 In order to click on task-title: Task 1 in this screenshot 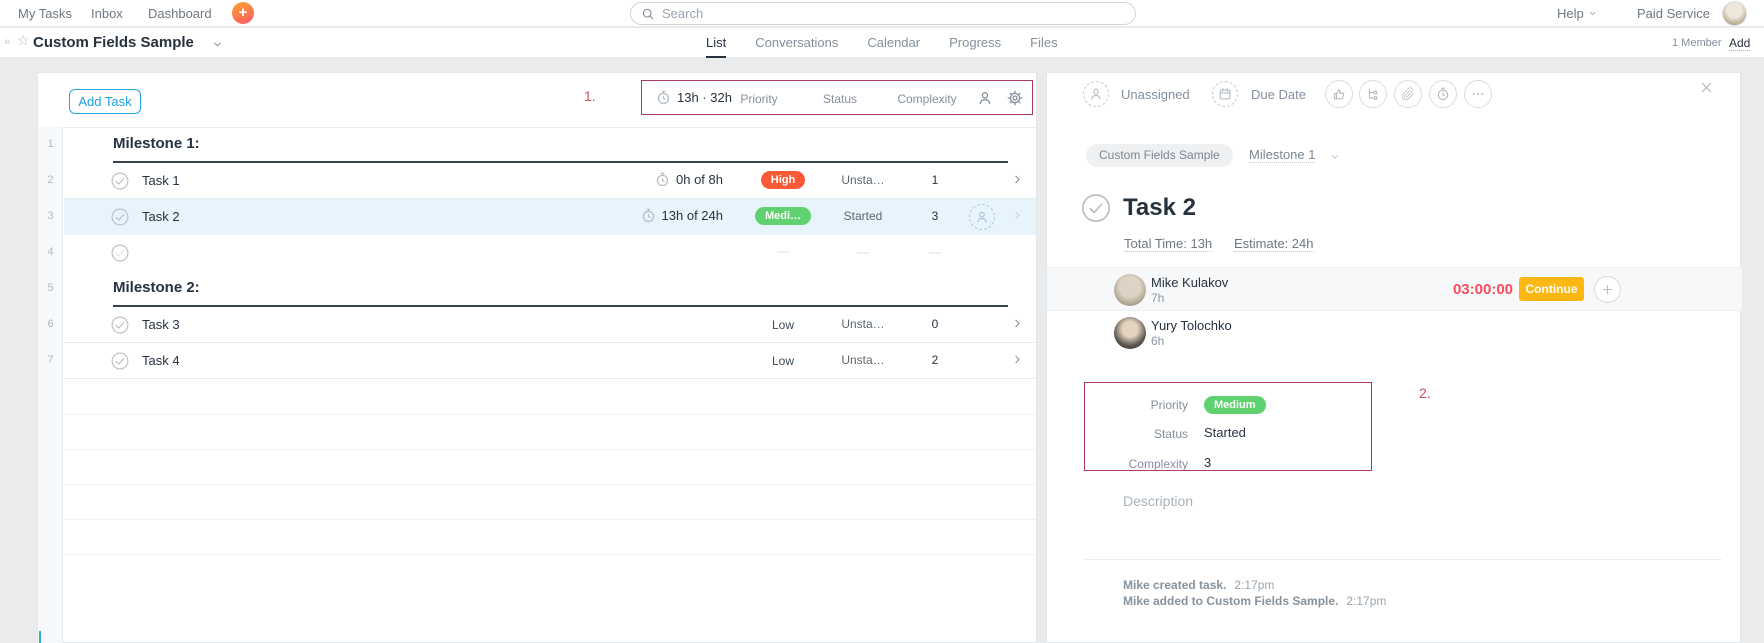, I will do `click(161, 180)`.